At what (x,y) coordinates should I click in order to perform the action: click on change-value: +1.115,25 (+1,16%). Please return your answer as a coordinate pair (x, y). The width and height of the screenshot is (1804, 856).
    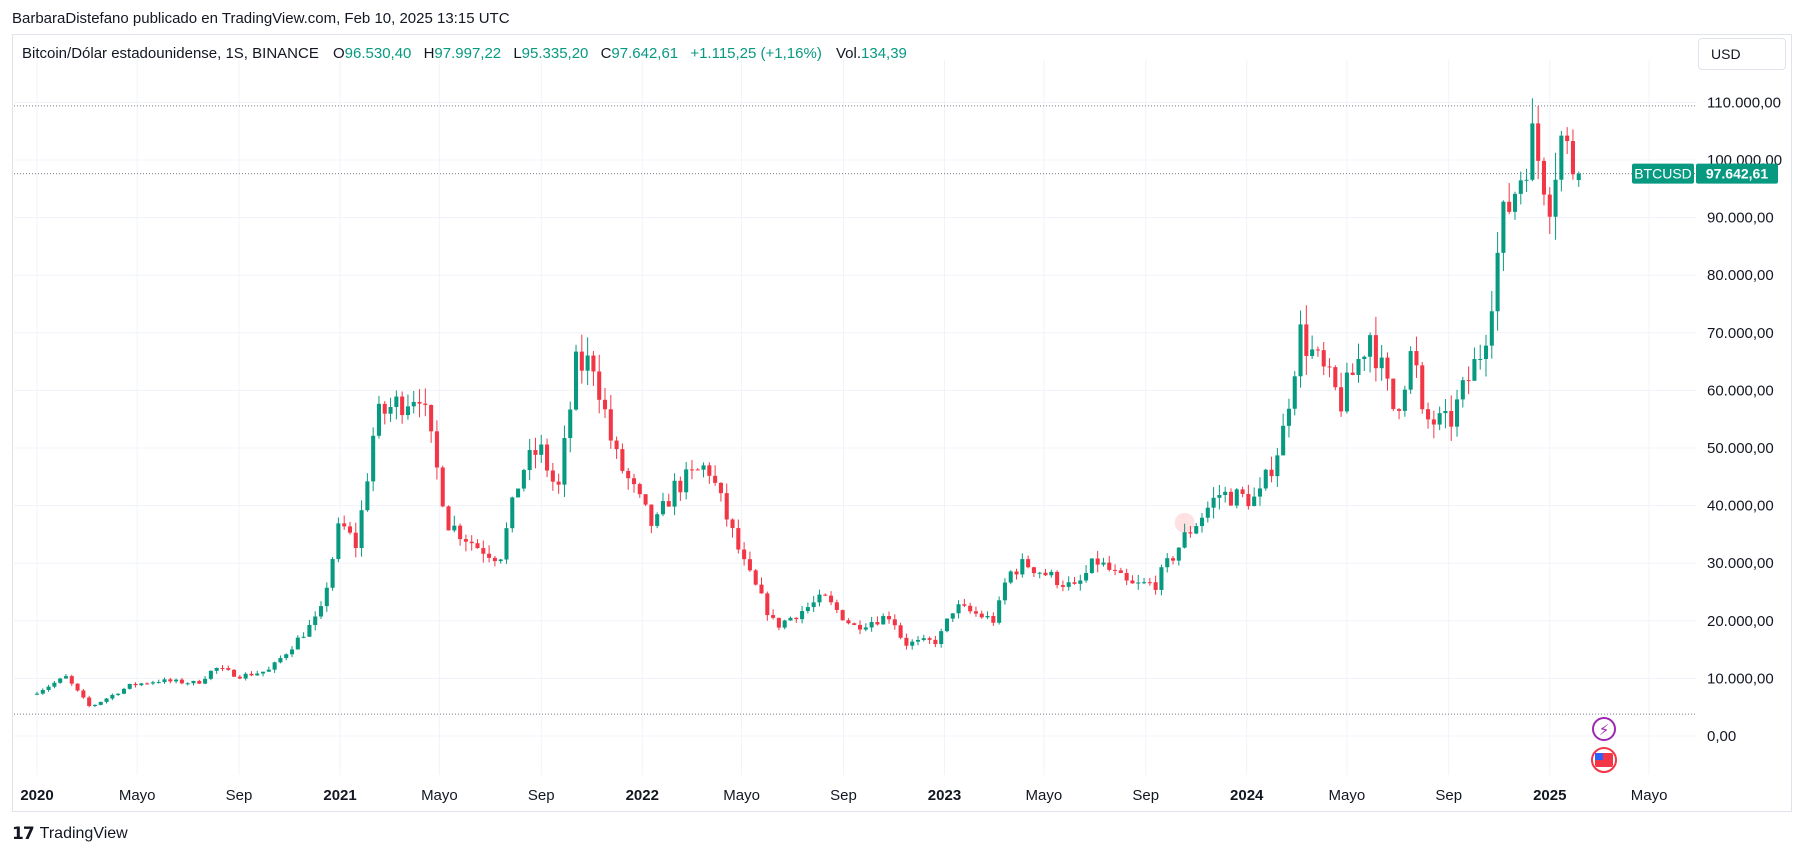
    Looking at the image, I should click on (756, 53).